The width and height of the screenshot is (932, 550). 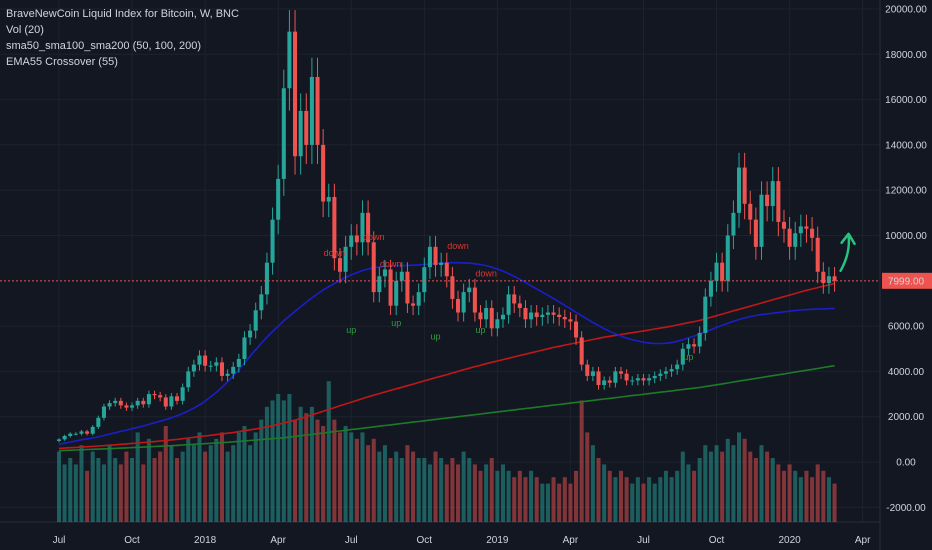 I want to click on y-tick-label: 2000.00, so click(x=906, y=417).